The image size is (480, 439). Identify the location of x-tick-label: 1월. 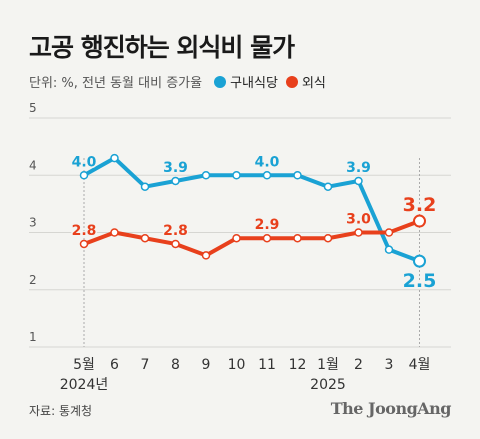
(328, 365).